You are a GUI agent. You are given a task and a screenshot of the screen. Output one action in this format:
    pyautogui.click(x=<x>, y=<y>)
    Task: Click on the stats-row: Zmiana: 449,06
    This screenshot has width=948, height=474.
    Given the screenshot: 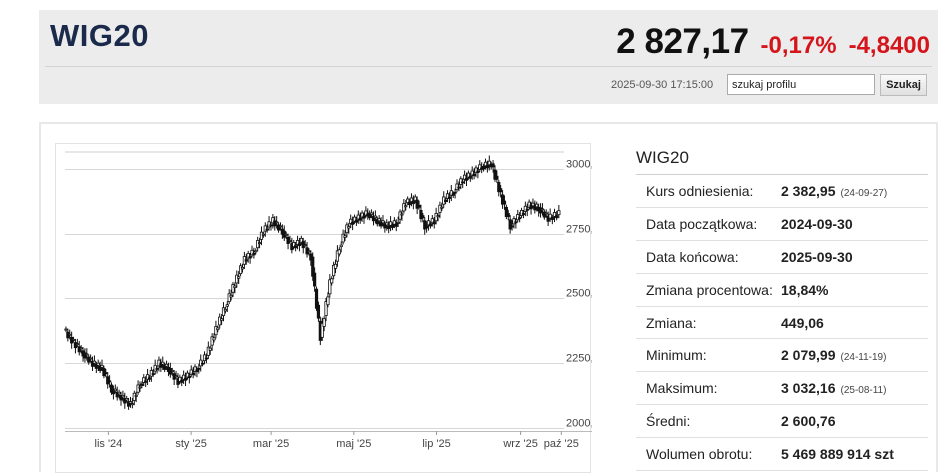 What is the action you would take?
    pyautogui.click(x=782, y=323)
    